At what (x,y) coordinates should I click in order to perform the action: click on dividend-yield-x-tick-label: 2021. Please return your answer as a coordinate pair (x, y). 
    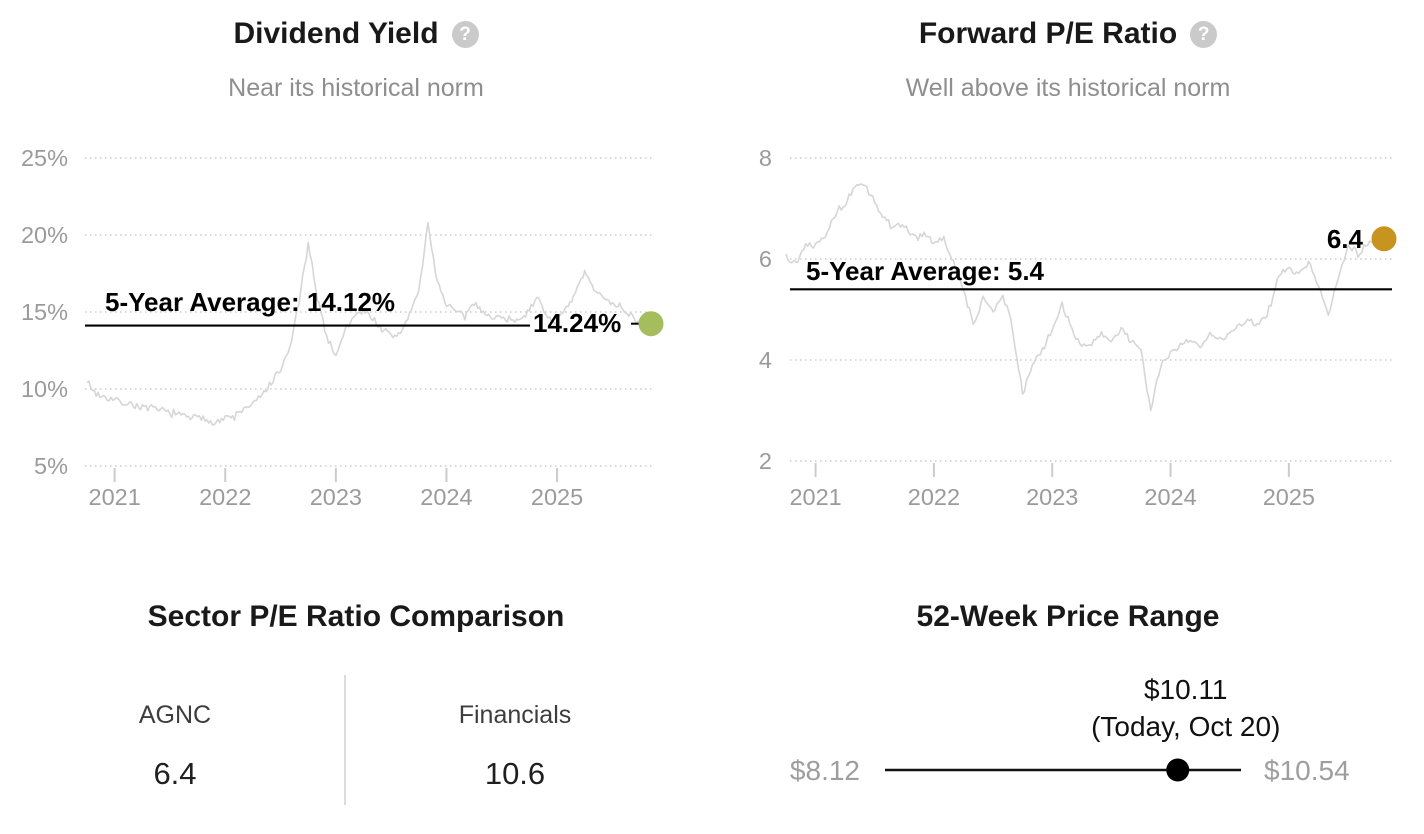
    Looking at the image, I should click on (115, 497).